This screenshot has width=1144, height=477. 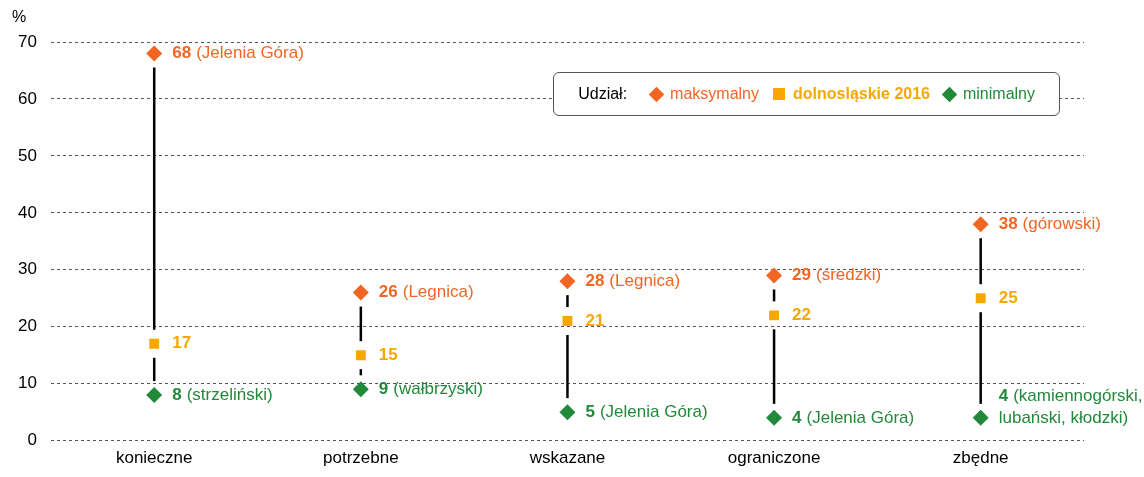 What do you see at coordinates (774, 458) in the screenshot?
I see `x-tick-label: ograniczone` at bounding box center [774, 458].